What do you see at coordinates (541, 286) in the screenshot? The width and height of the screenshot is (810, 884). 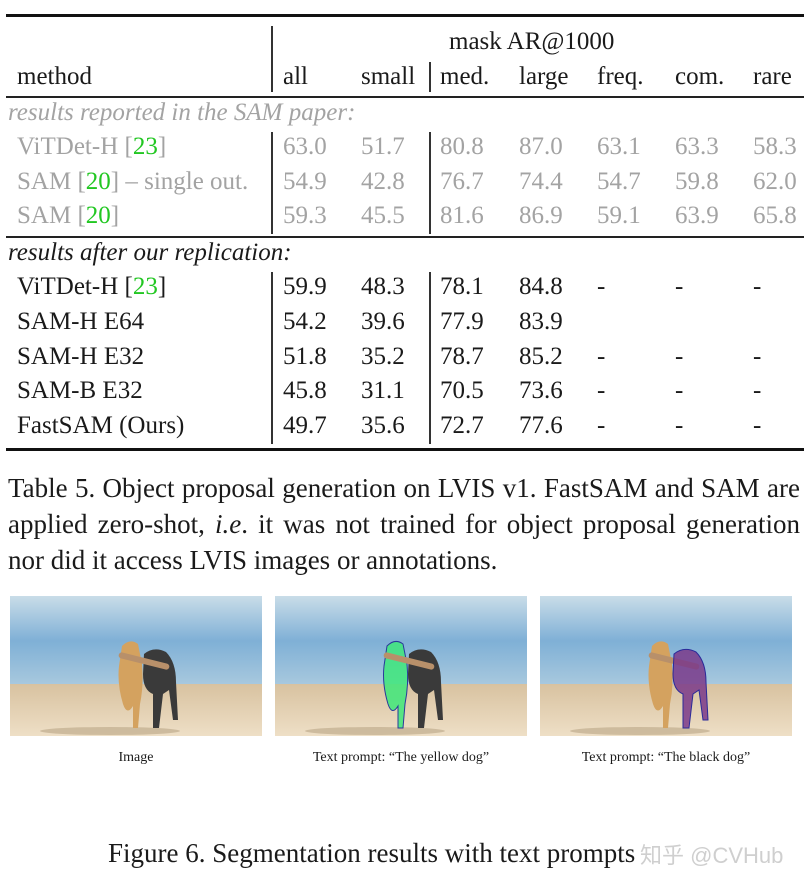 I see `value-large: 84.8` at bounding box center [541, 286].